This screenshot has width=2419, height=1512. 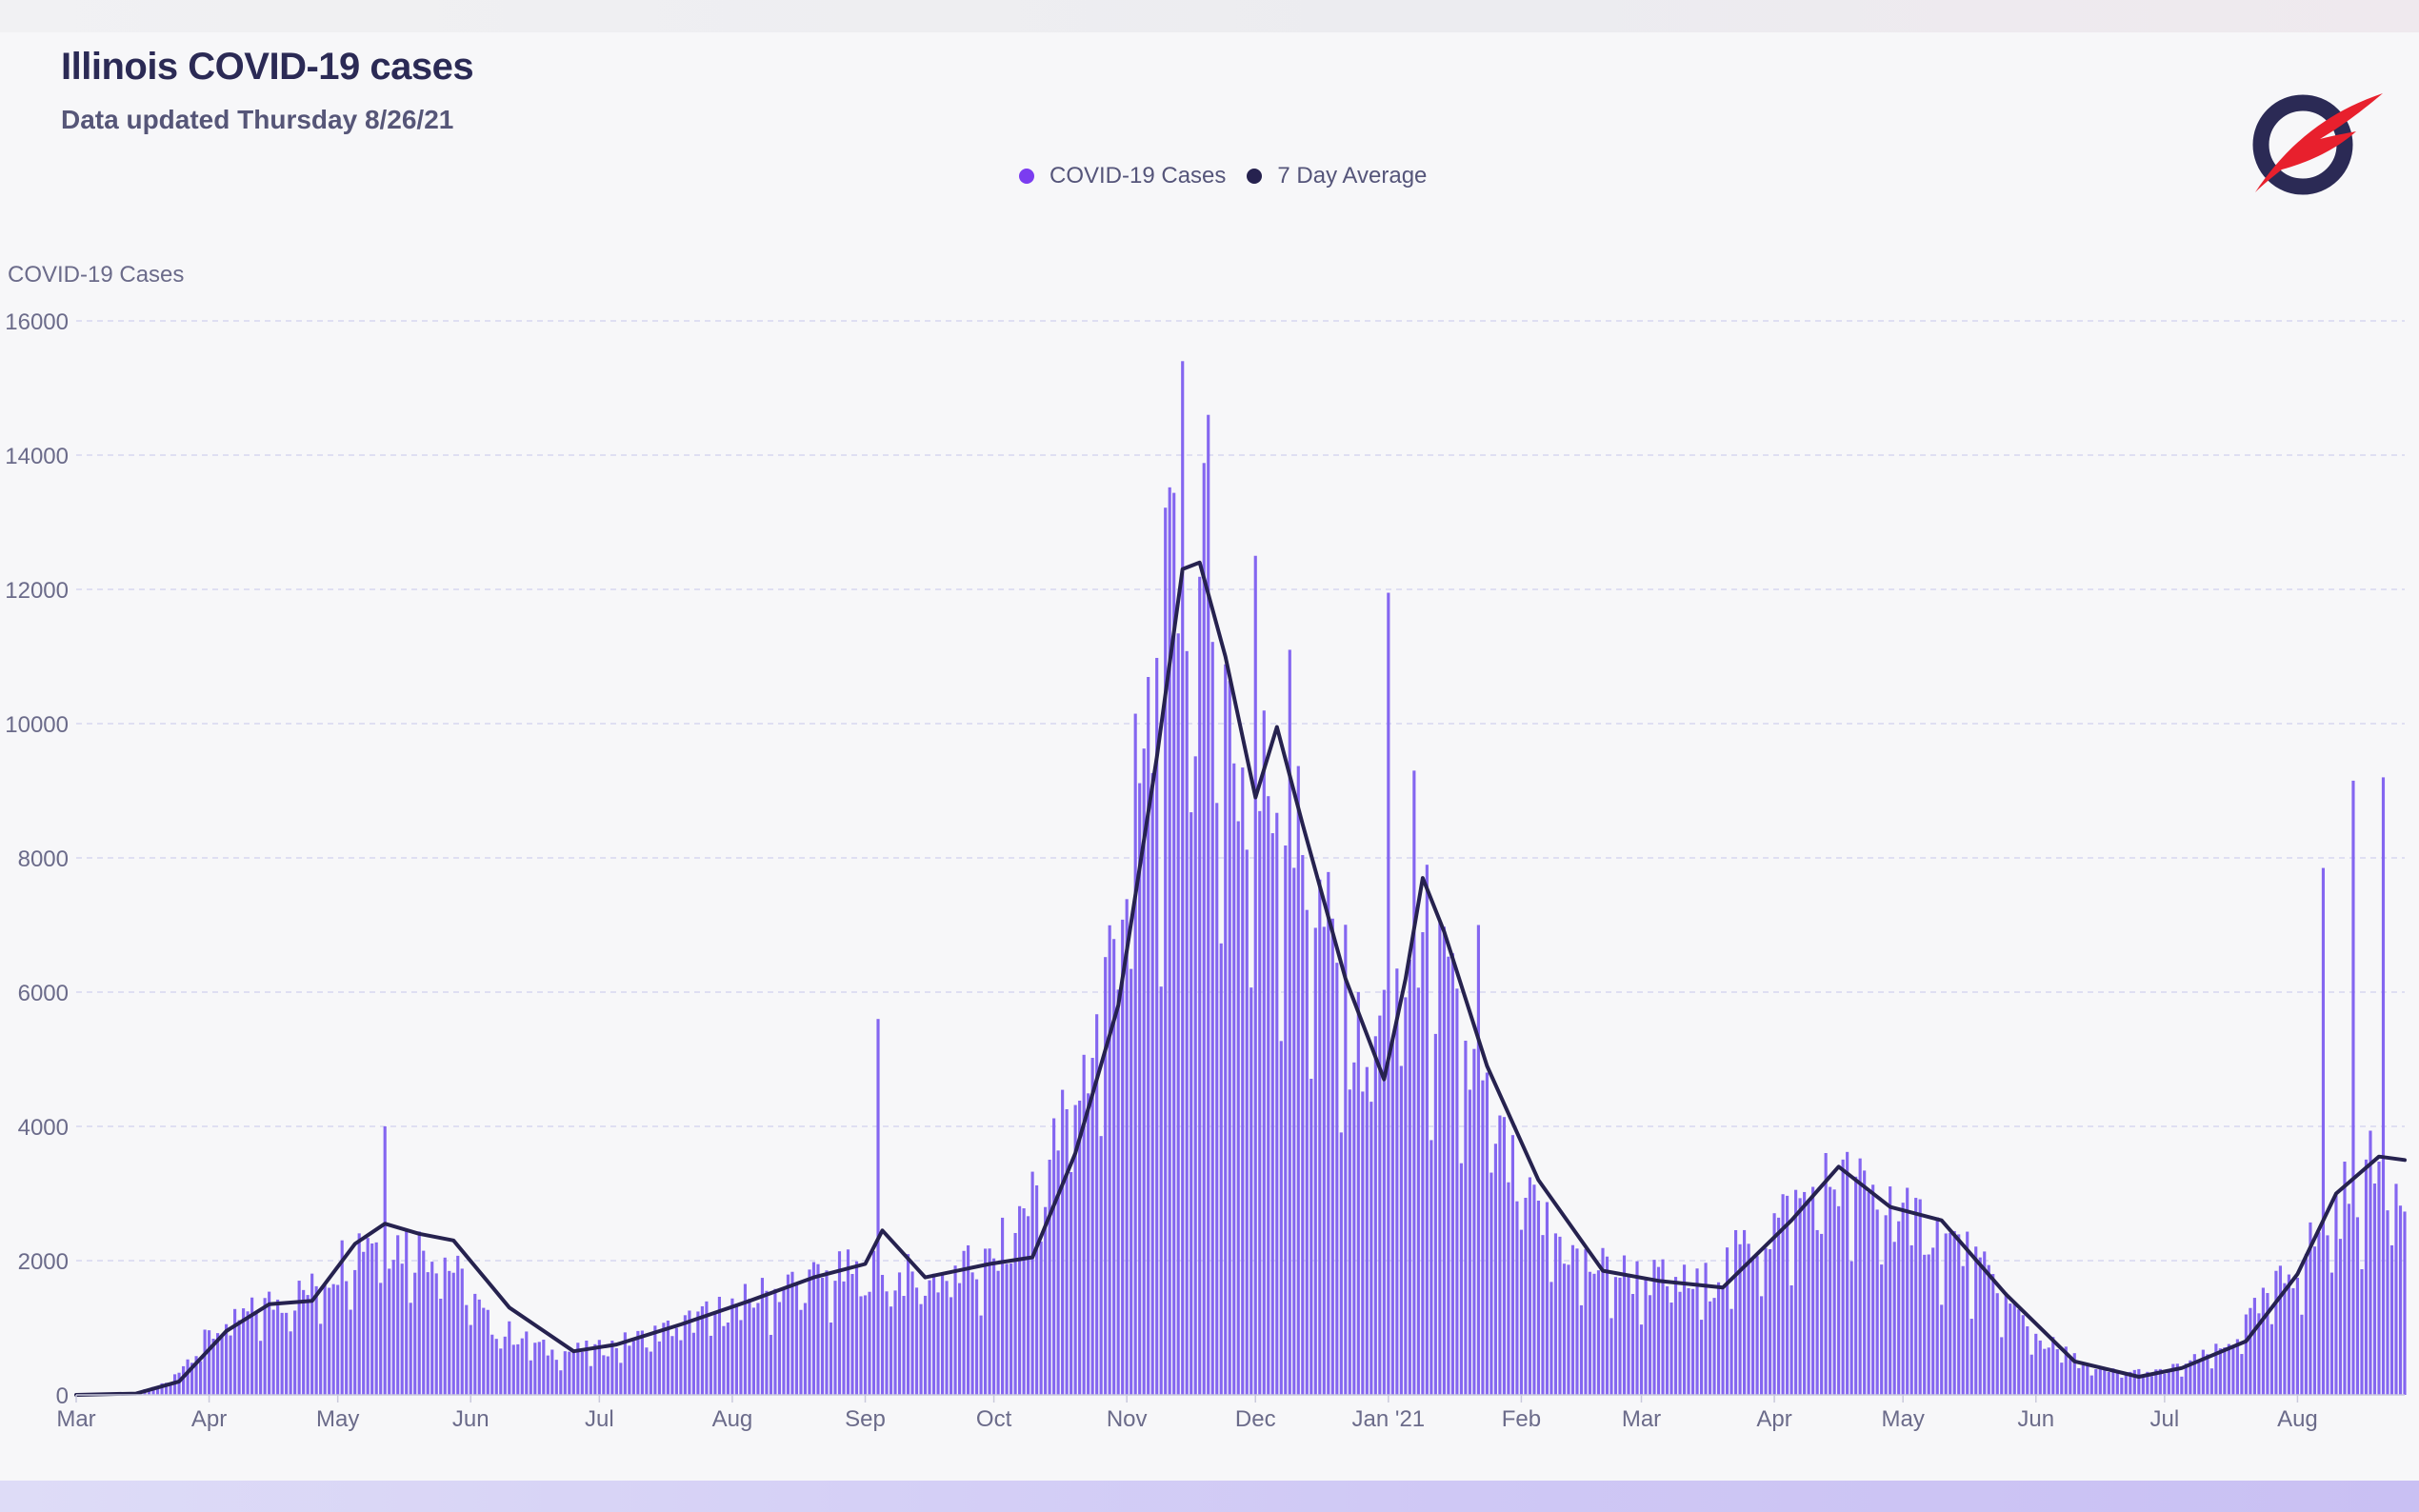 What do you see at coordinates (37, 591) in the screenshot?
I see `y-tick-label: 12000` at bounding box center [37, 591].